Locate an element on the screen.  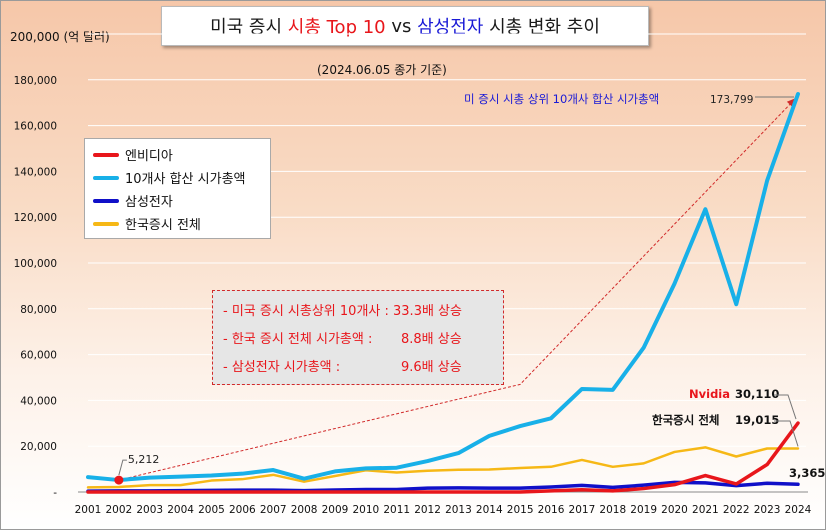
top10-end-value: 173,799 is located at coordinates (731, 100).